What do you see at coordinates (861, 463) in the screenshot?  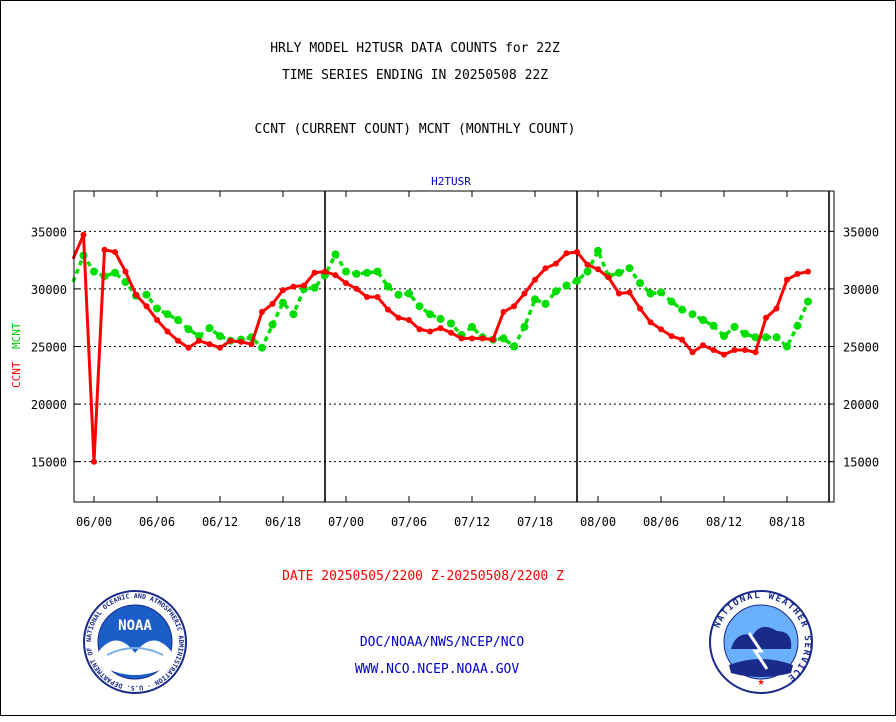 I see `y-tick-label-right: 15000` at bounding box center [861, 463].